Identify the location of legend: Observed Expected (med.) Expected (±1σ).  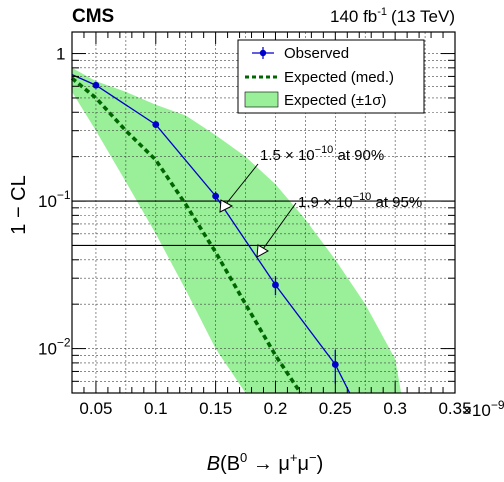
(331, 76).